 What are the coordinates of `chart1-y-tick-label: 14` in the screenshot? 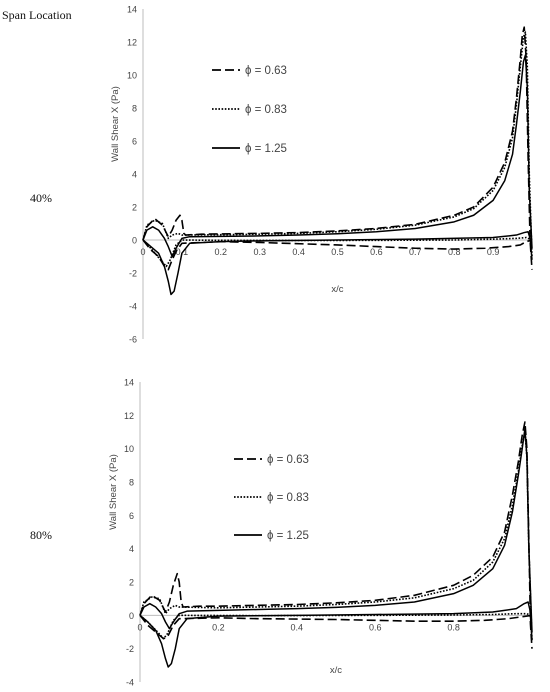 It's located at (129, 383).